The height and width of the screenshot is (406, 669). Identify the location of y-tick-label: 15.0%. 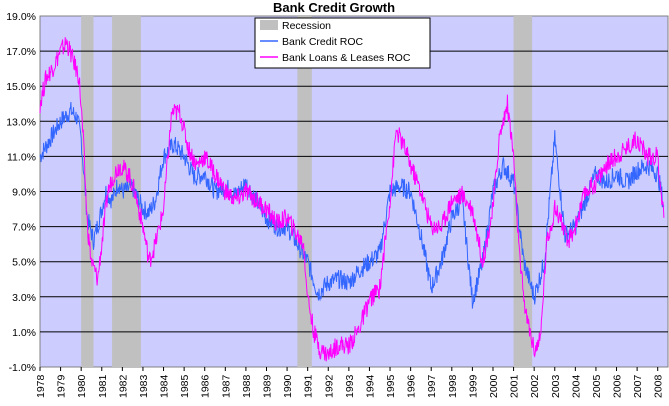
(21, 87).